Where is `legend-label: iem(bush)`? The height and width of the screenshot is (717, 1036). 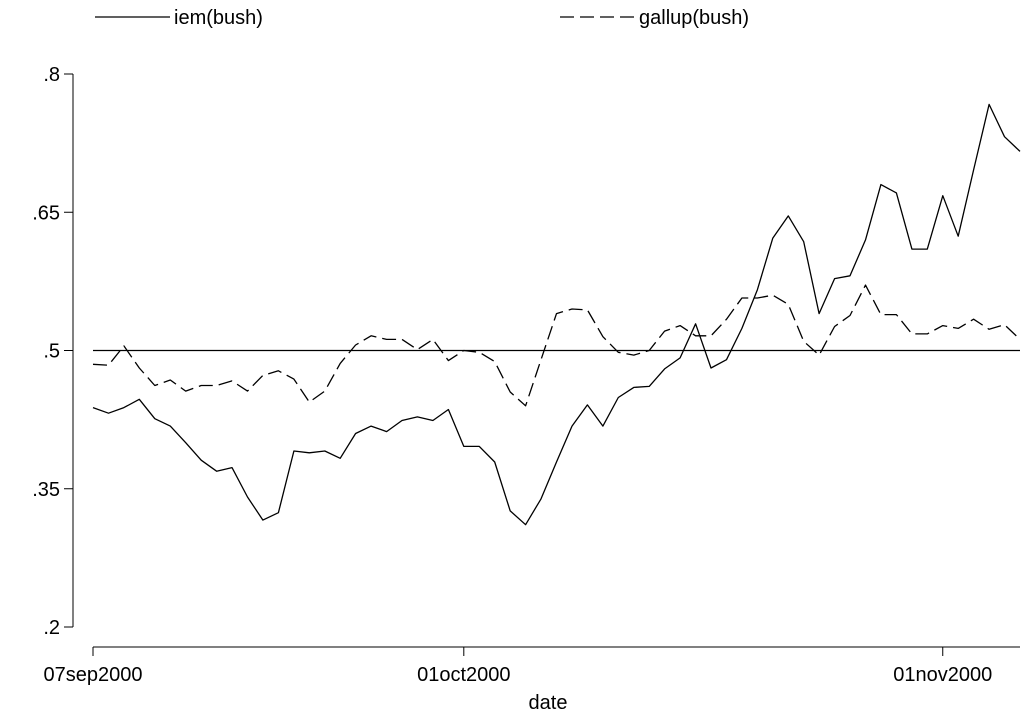
legend-label: iem(bush) is located at coordinates (218, 18).